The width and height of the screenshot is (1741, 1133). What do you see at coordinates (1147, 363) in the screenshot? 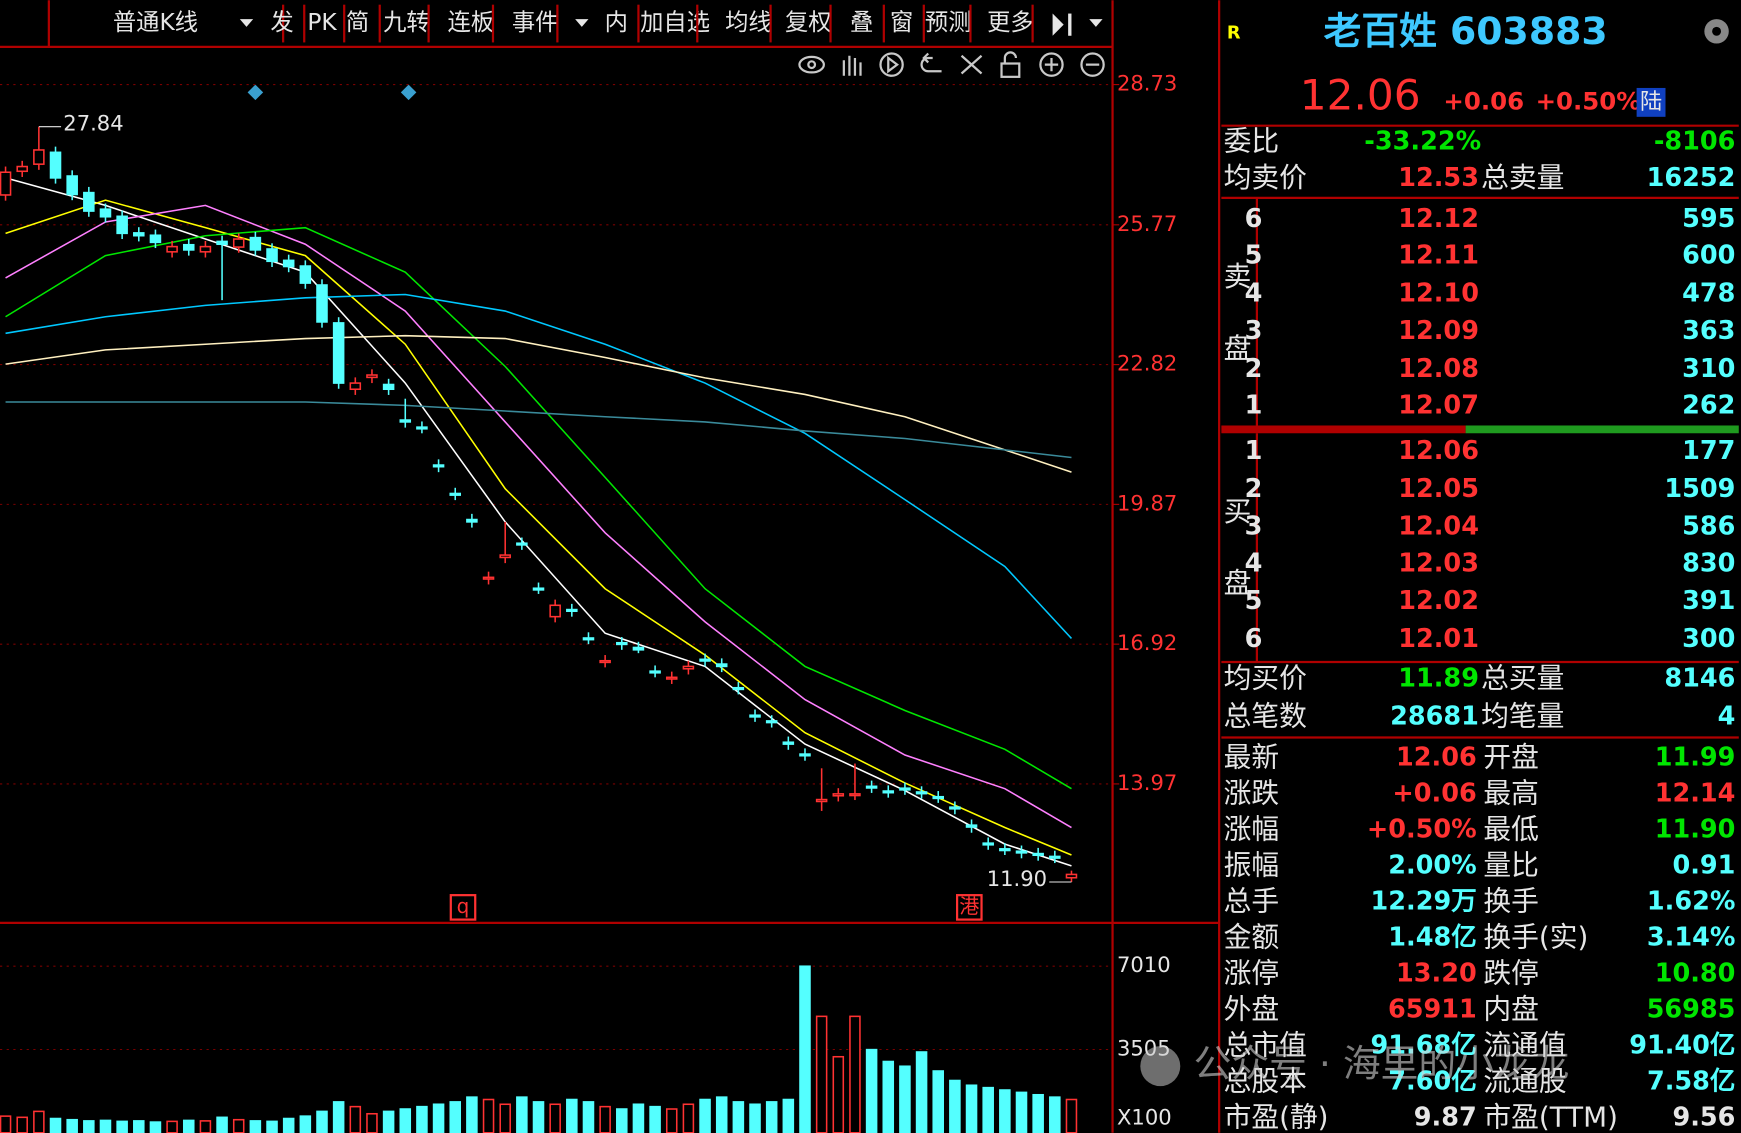
I see `y-tick-label: 22.82` at bounding box center [1147, 363].